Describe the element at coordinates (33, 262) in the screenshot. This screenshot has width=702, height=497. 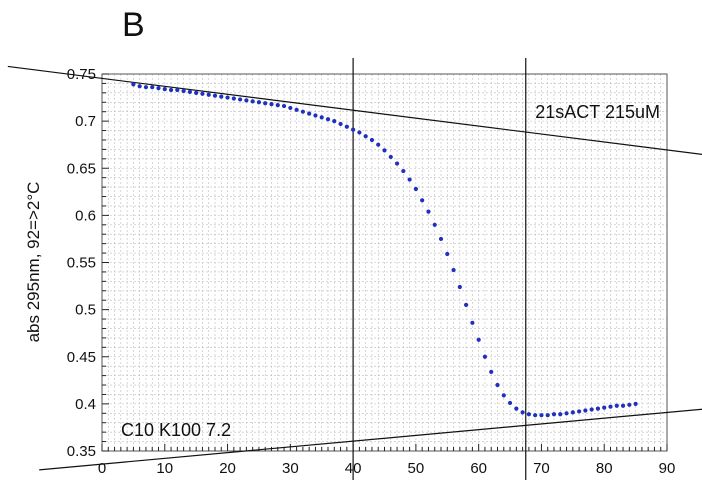
I see `y-axis-label: abs 295nm, 92=>2°C` at that location.